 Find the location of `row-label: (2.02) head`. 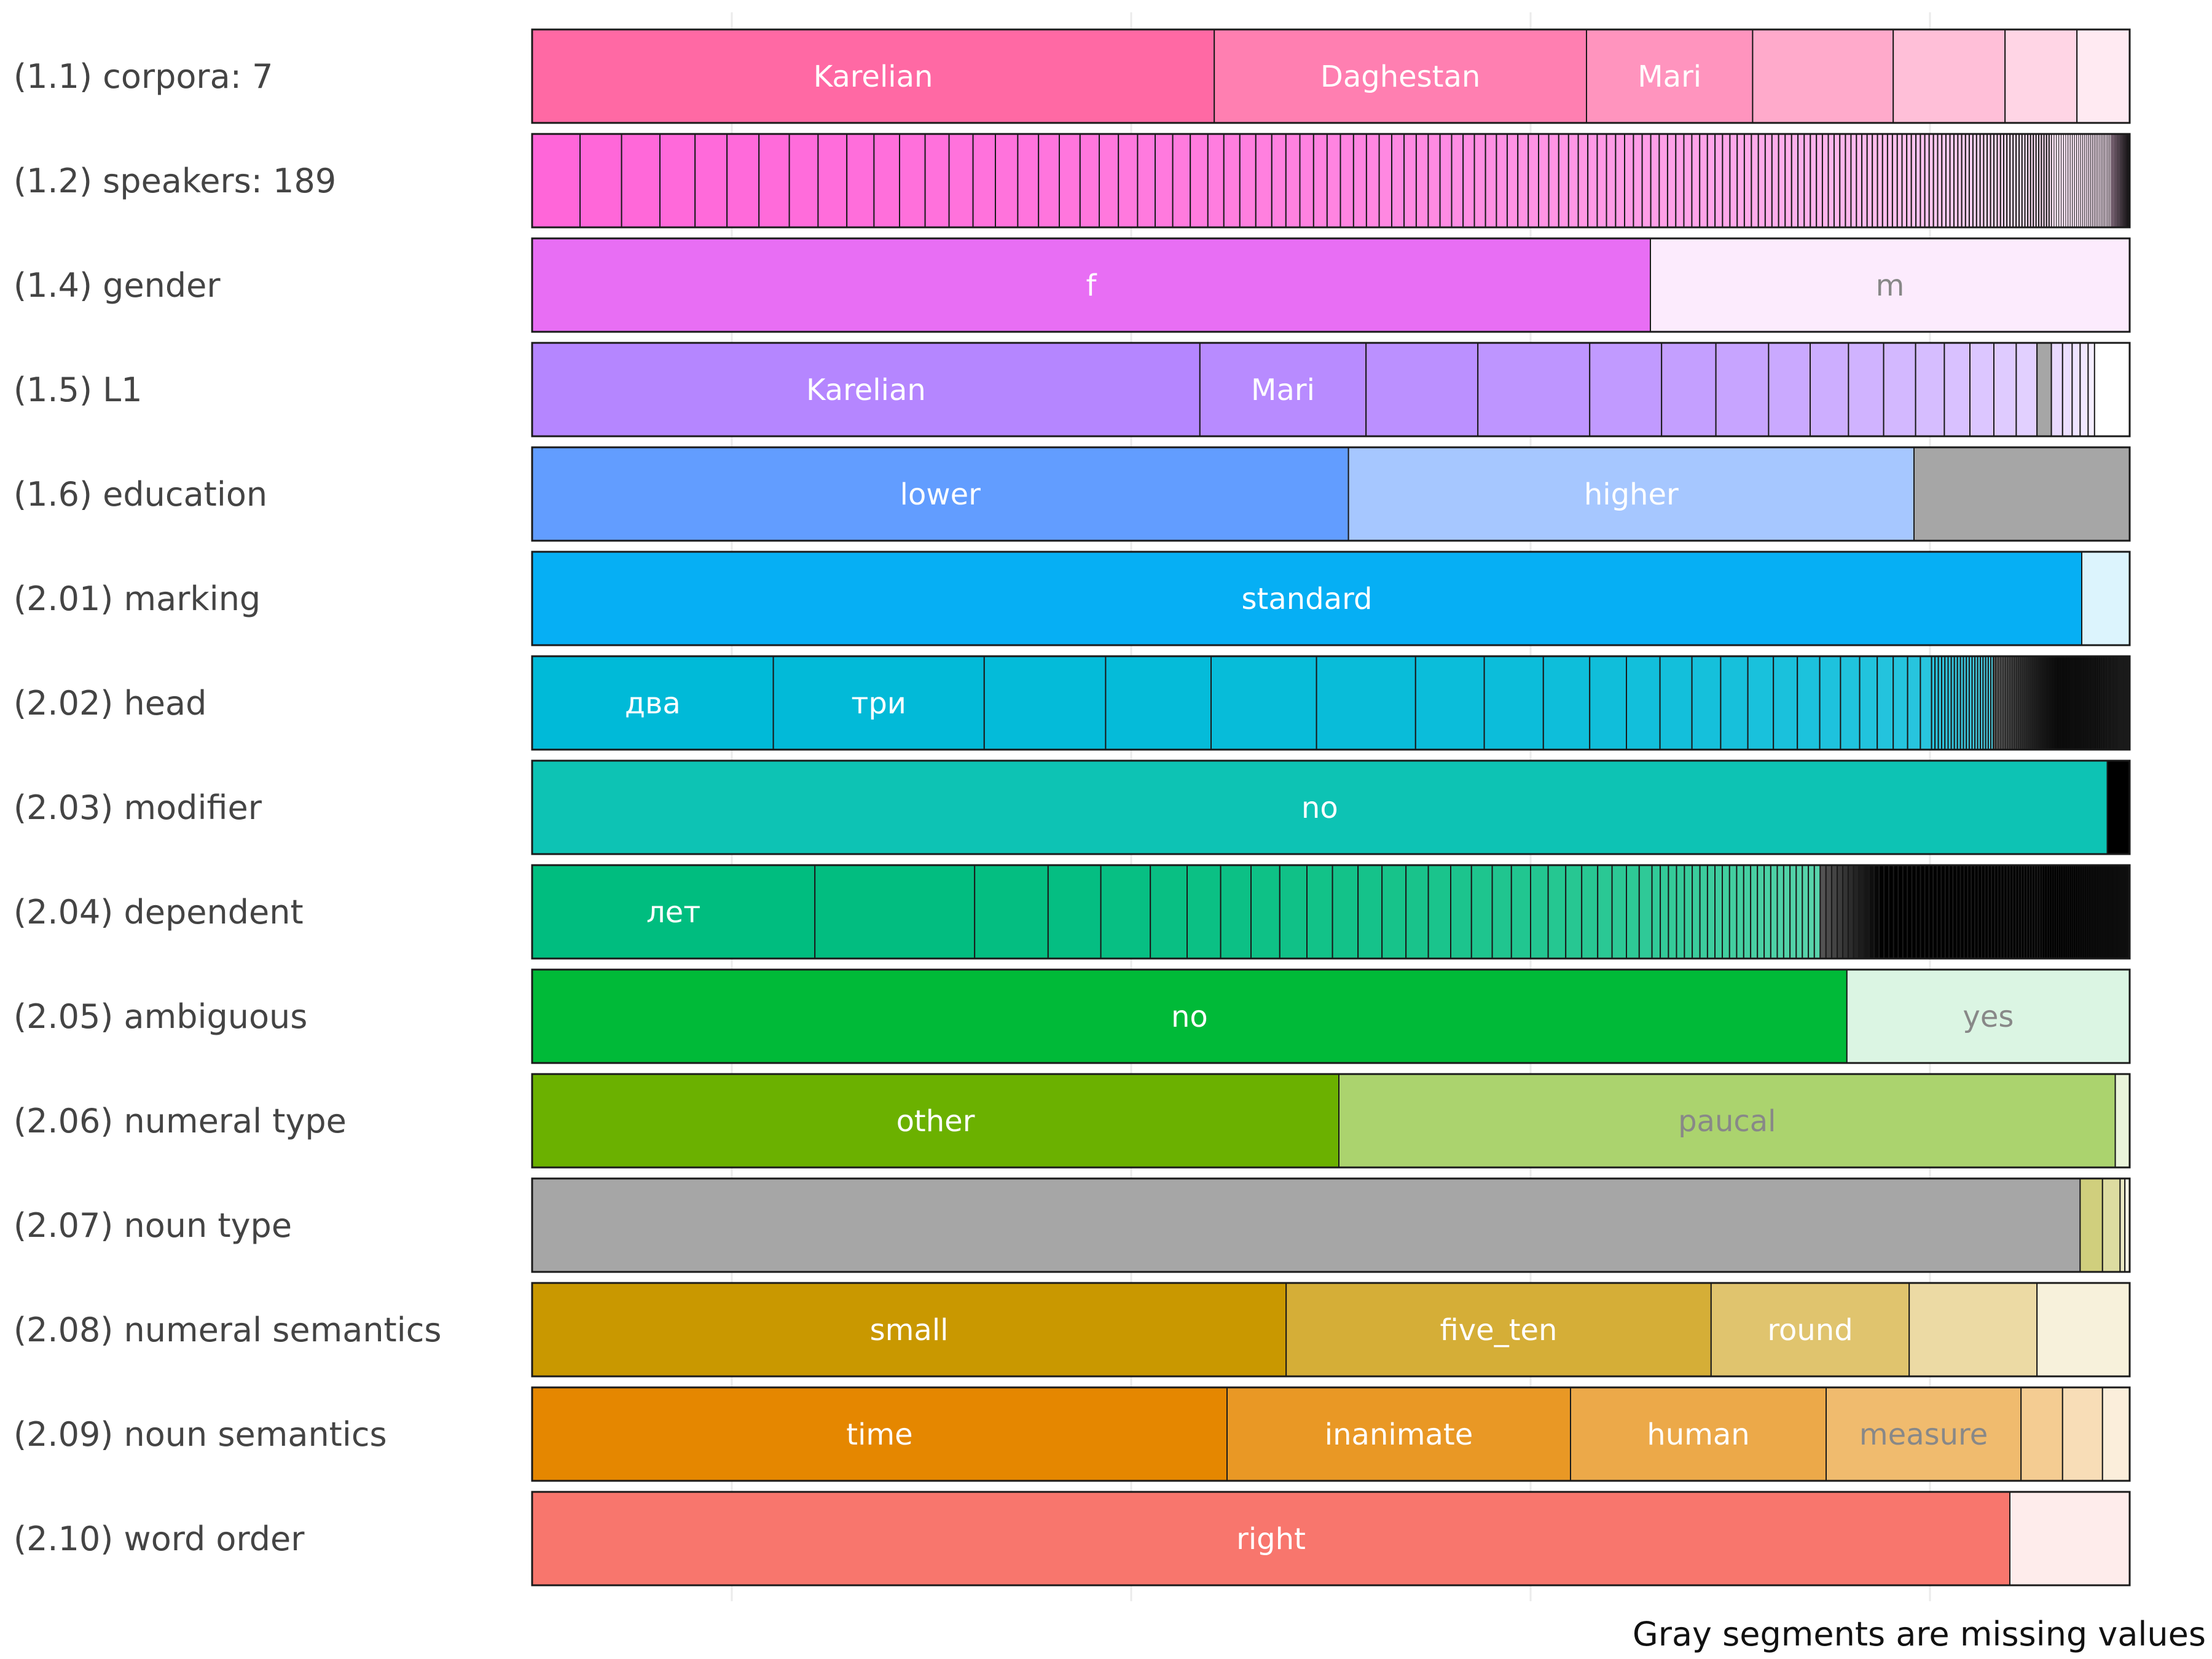

row-label: (2.02) head is located at coordinates (110, 703).